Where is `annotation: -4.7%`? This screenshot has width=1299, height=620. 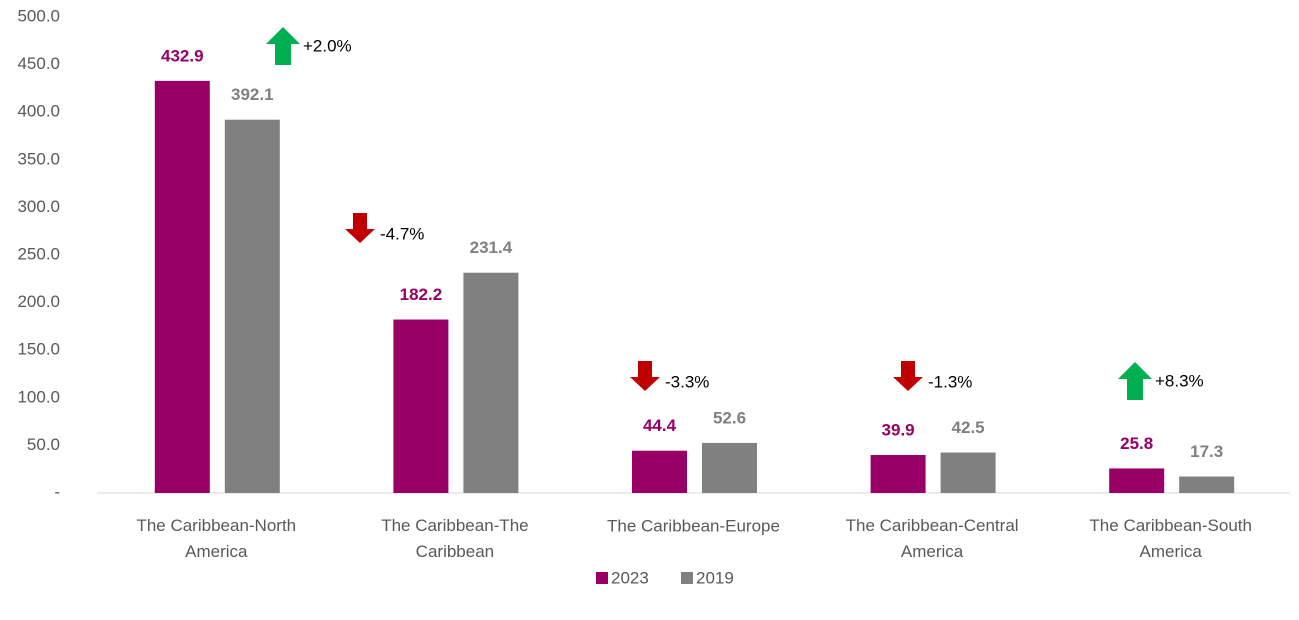
annotation: -4.7% is located at coordinates (402, 233).